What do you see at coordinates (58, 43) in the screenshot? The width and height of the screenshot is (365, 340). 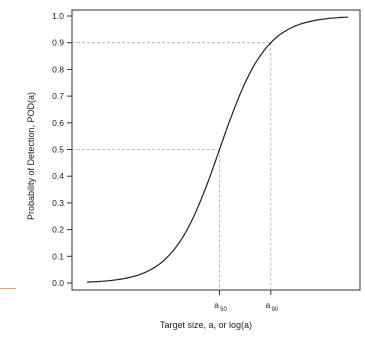 I see `y-tick-label: 0.9` at bounding box center [58, 43].